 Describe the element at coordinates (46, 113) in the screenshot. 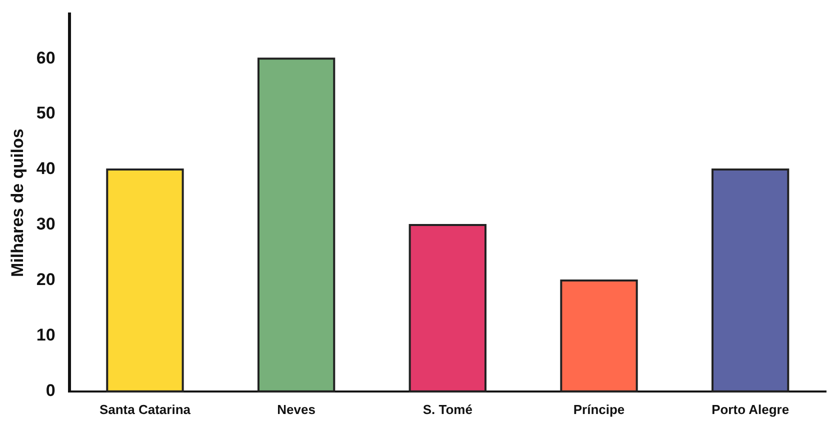

I see `y-tick-label: 50` at that location.